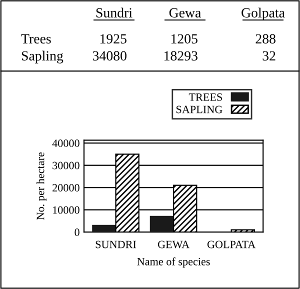 This screenshot has width=300, height=289. What do you see at coordinates (114, 13) in the screenshot?
I see `category-label: Sundri` at bounding box center [114, 13].